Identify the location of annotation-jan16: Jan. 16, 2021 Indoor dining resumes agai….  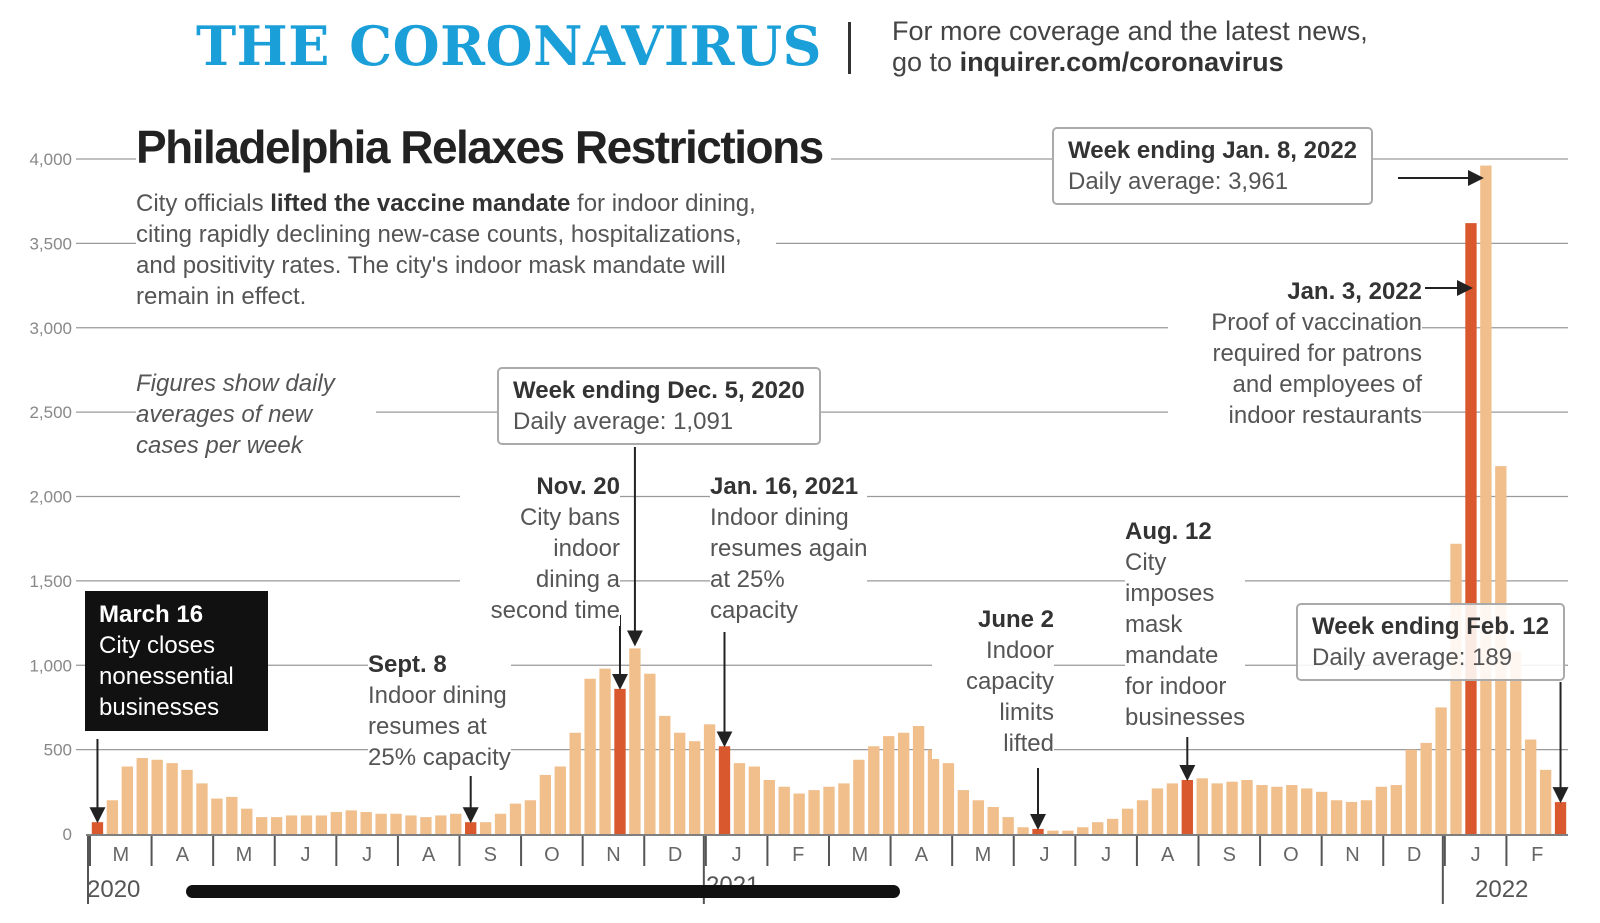
(789, 548).